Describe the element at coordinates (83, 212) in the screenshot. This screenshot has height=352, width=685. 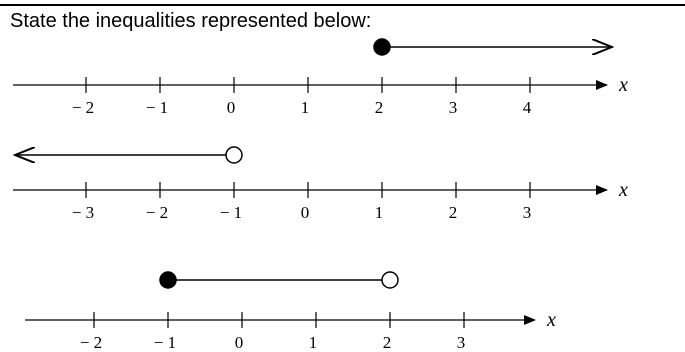
I see `tick-label: − 3` at that location.